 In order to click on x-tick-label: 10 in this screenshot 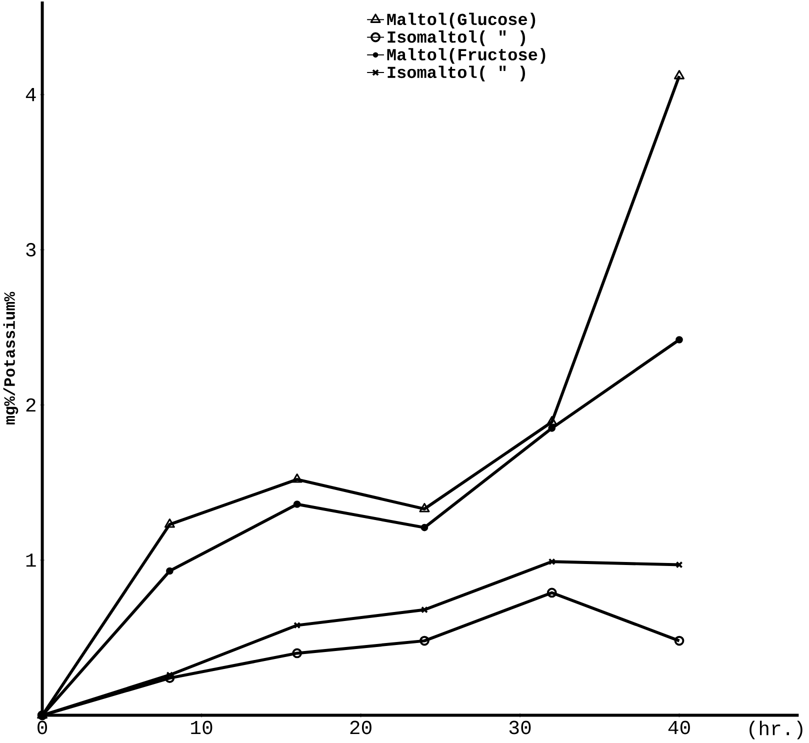, I will do `click(201, 727)`.